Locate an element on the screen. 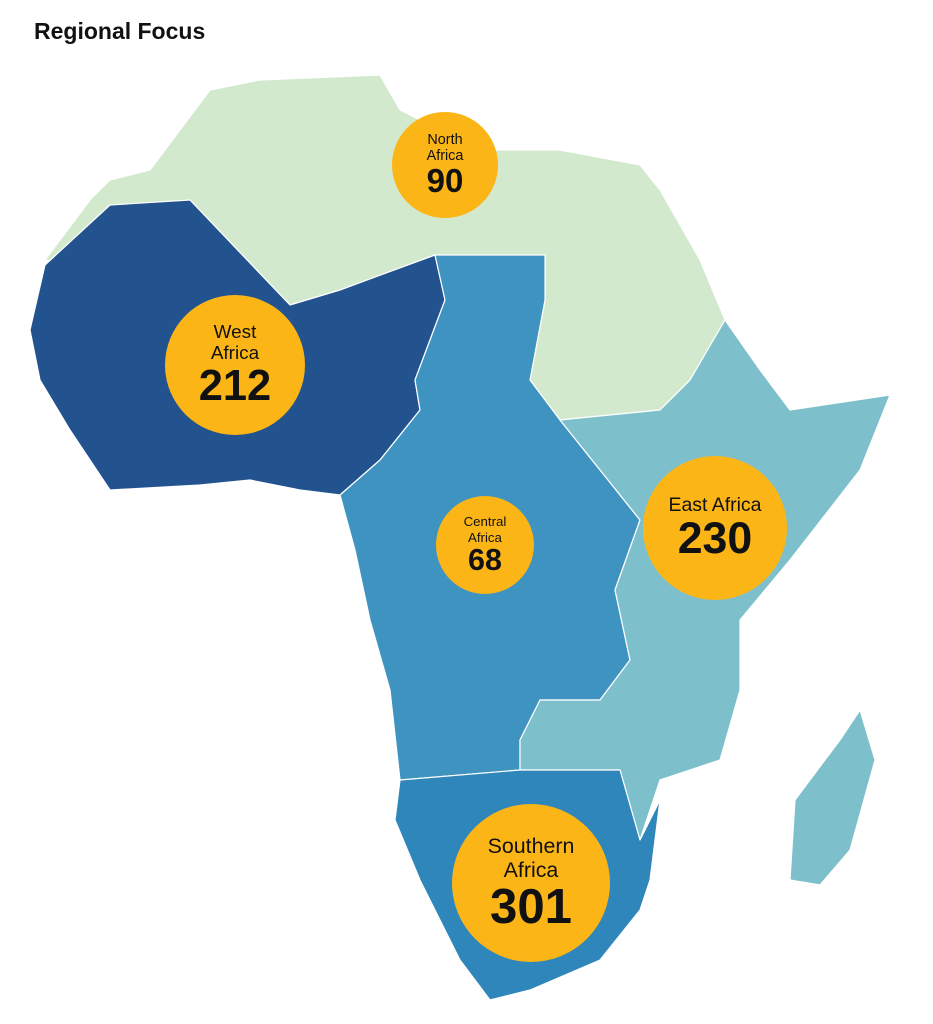 This screenshot has height=1024, width=933. region-value: 301 is located at coordinates (531, 907).